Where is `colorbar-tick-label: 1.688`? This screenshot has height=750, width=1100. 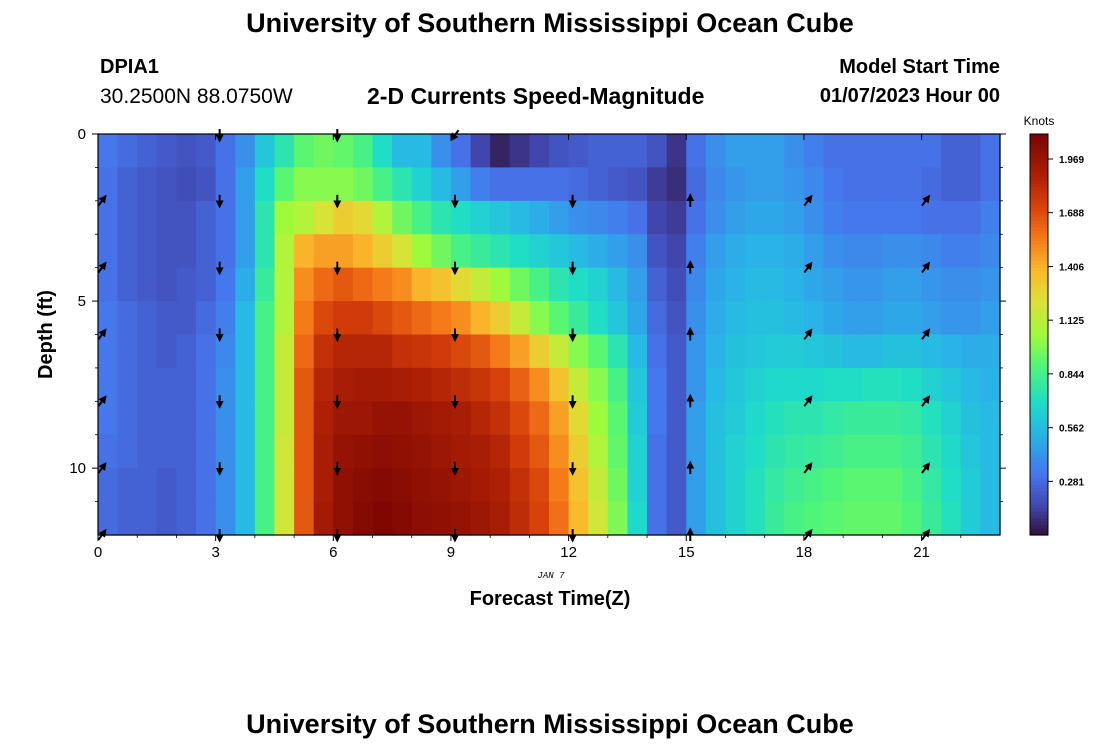
colorbar-tick-label: 1.688 is located at coordinates (1071, 214).